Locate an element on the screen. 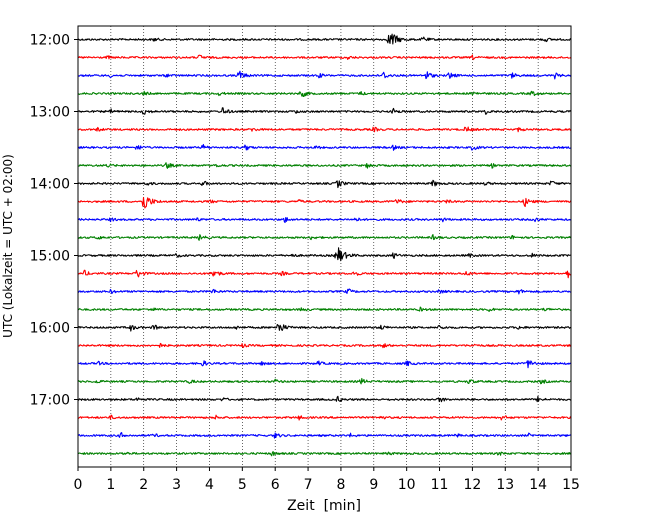  x-tick-label: 8 is located at coordinates (340, 485).